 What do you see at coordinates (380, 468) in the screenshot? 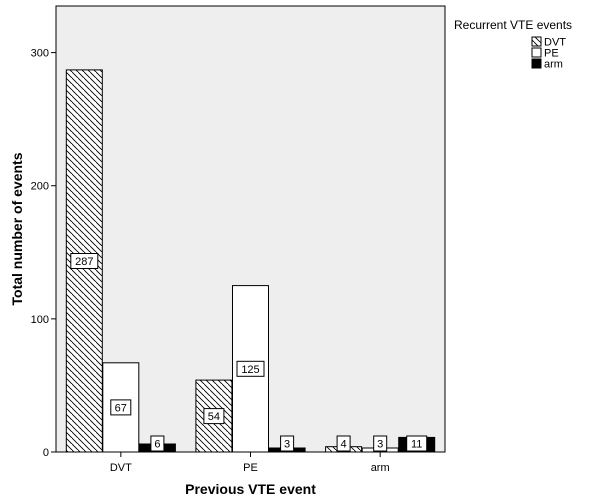
I see `x-tick-label: arm` at bounding box center [380, 468].